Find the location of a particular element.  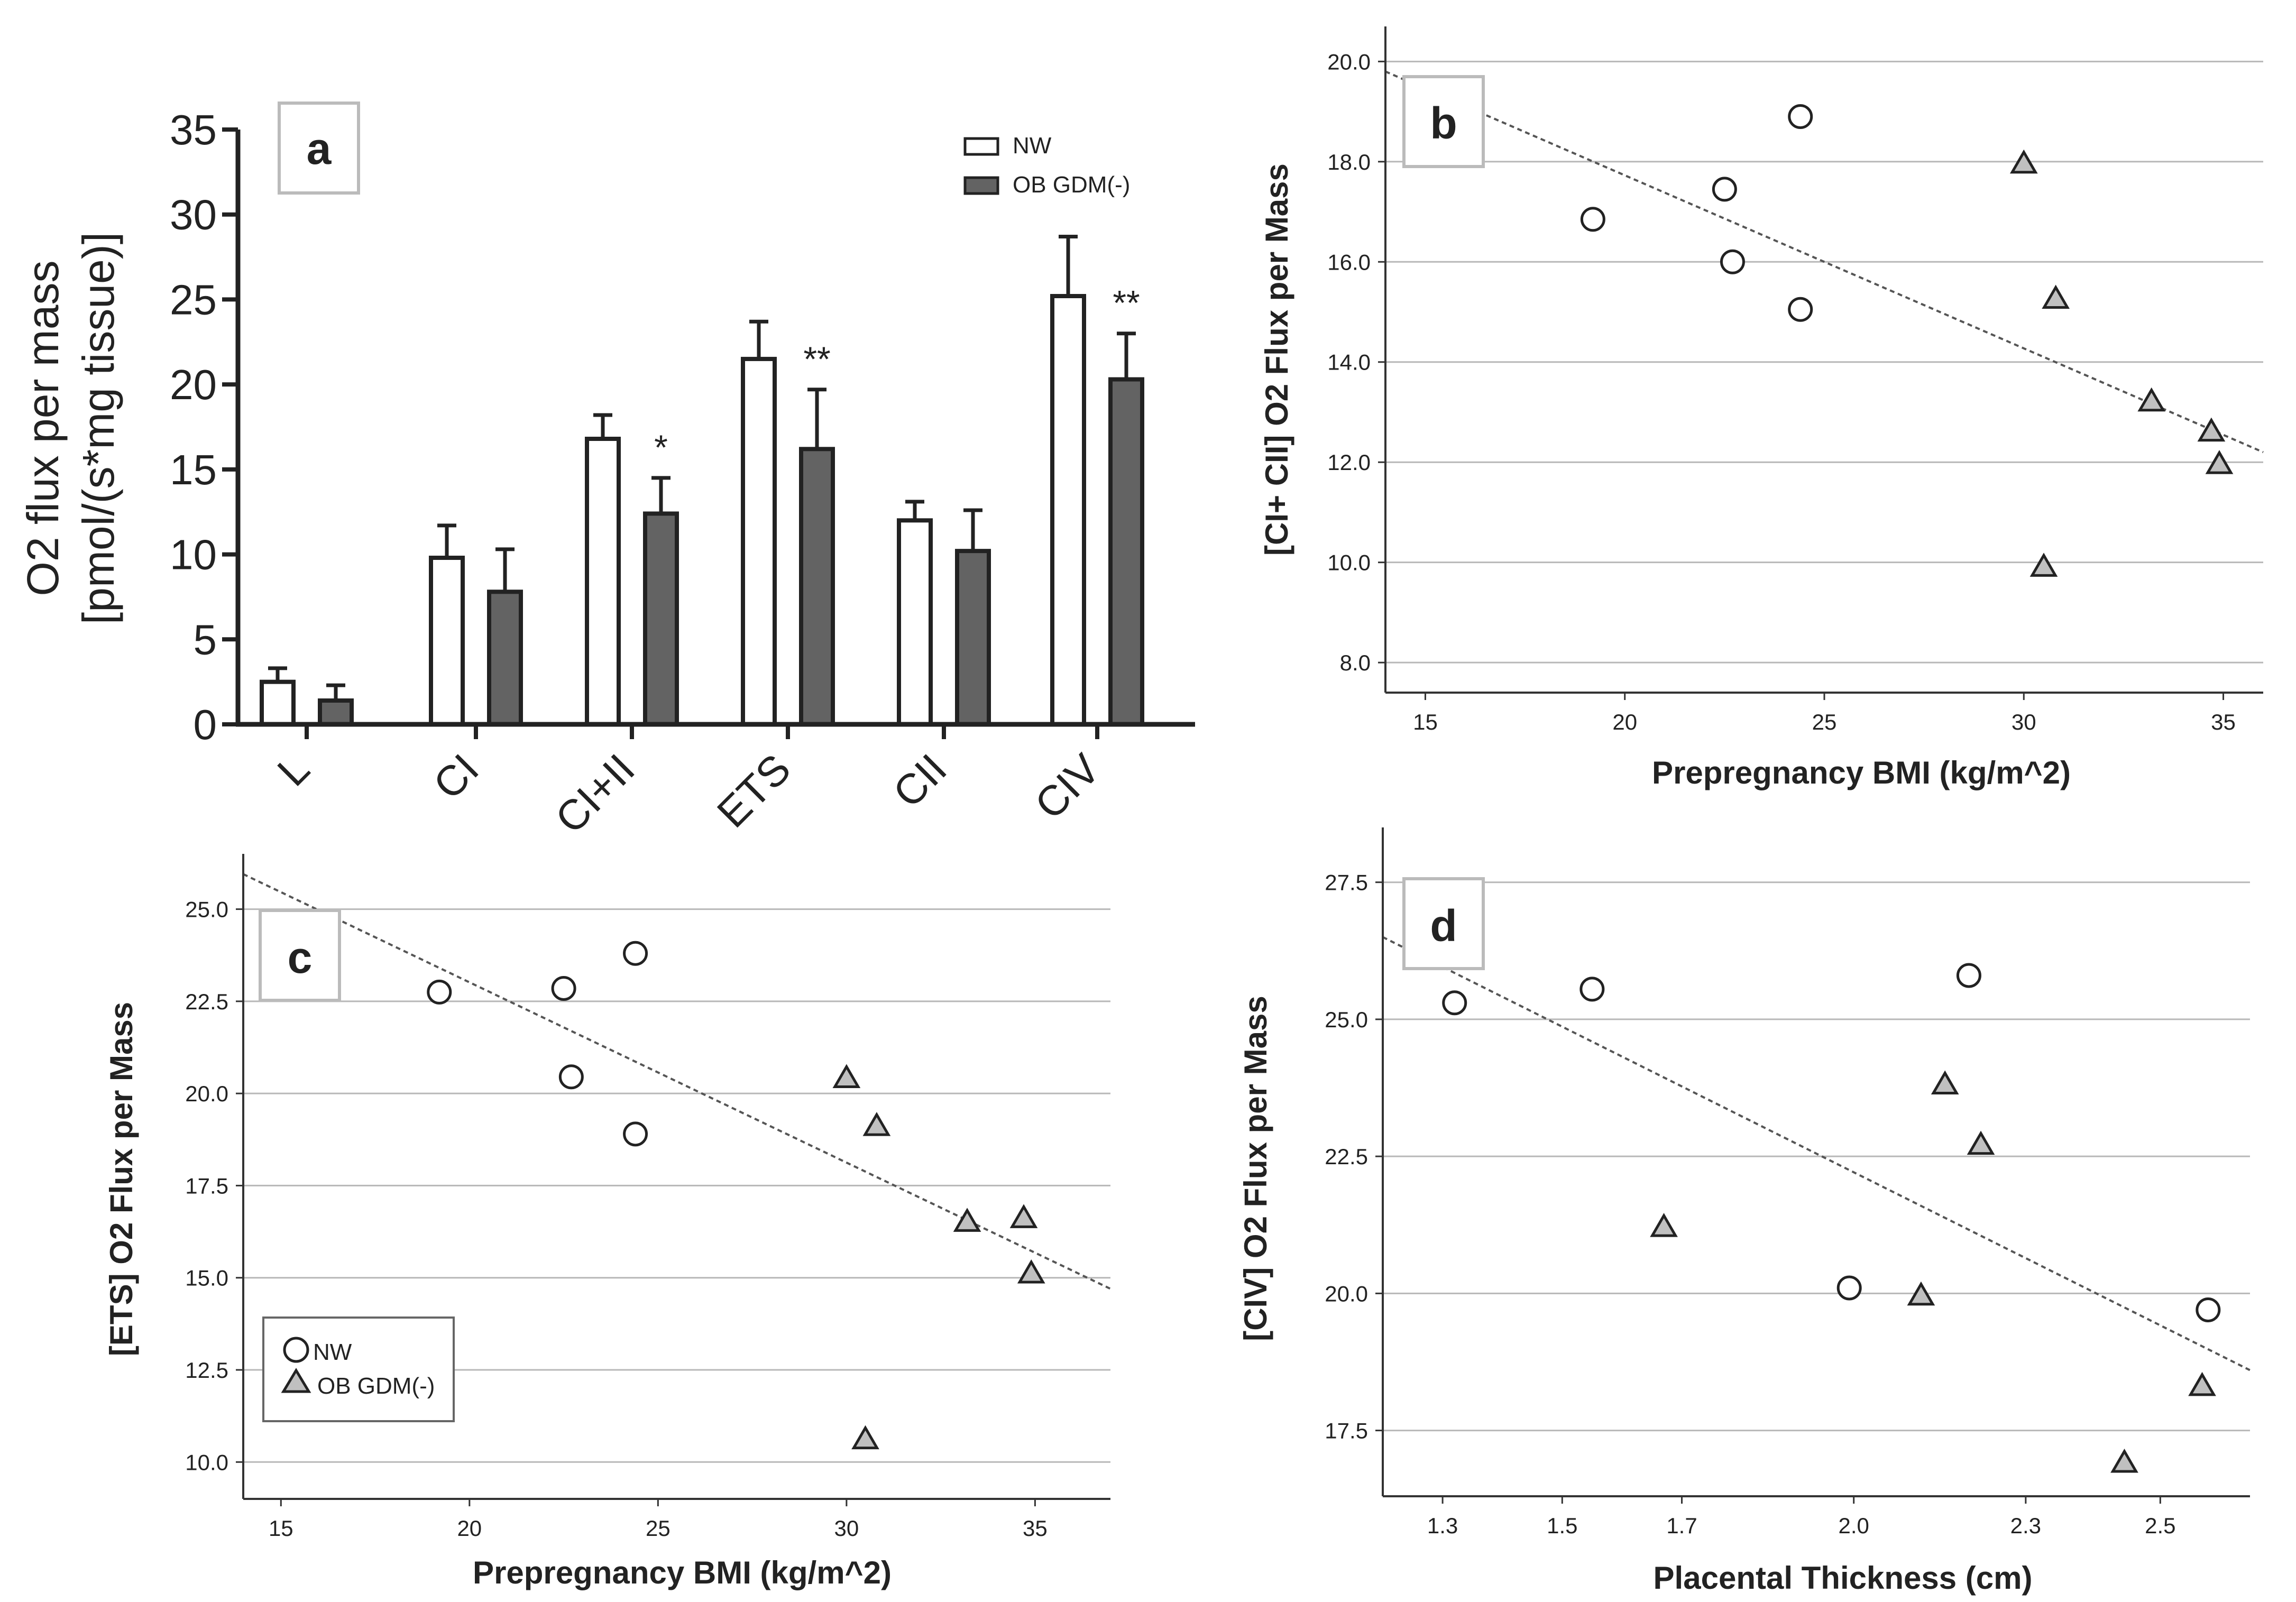

b-x-tick-label: 35 is located at coordinates (2223, 722).